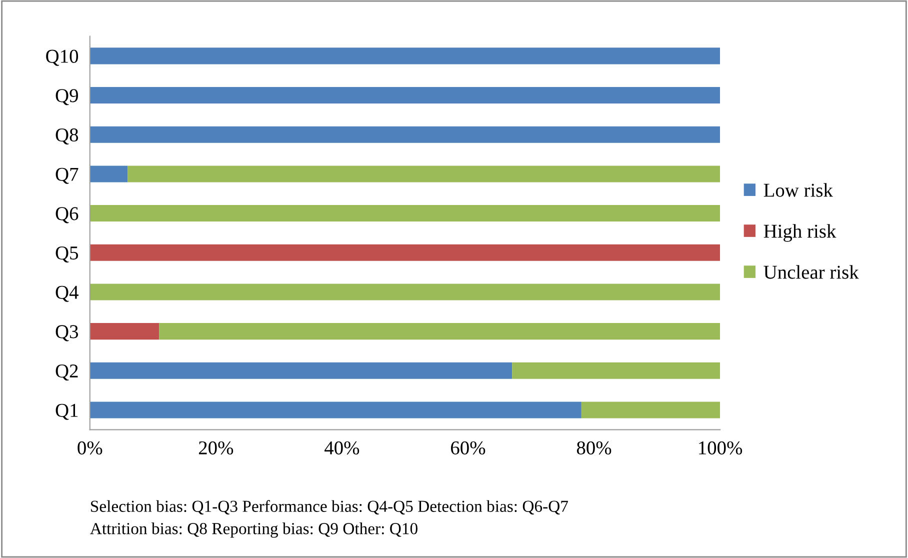 The width and height of the screenshot is (908, 558). I want to click on text: Selection bias: Q1-Q3 Performance bias: Q4-Q5 Detection bias: Q6-Q7, so click(329, 507).